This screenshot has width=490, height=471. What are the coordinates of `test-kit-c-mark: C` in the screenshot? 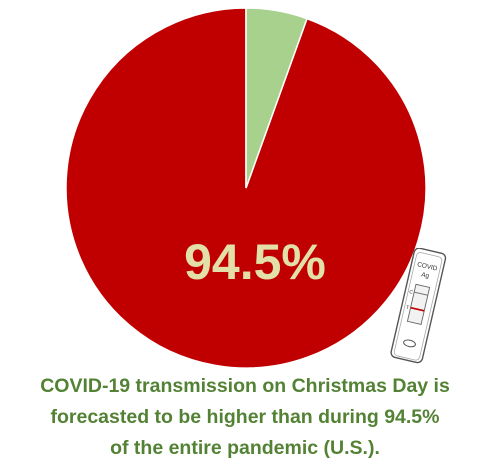 It's located at (411, 292).